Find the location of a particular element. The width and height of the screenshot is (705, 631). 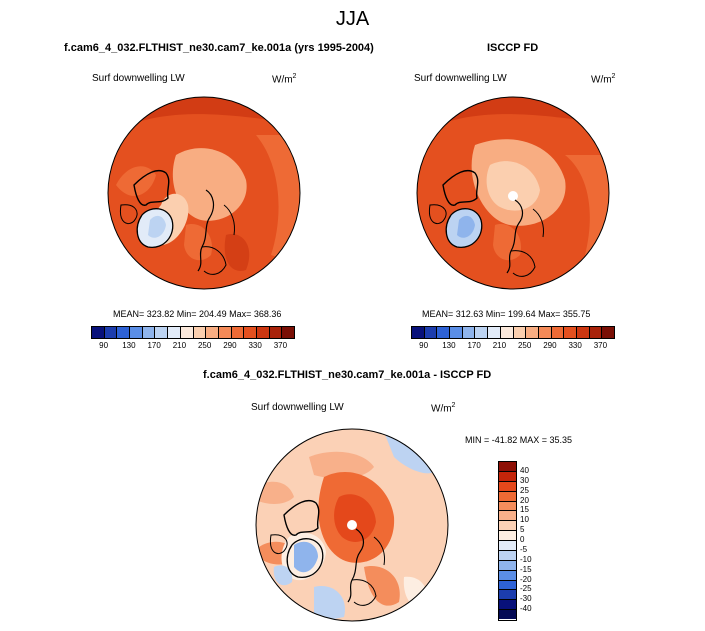

obs-colorbar is located at coordinates (513, 332).